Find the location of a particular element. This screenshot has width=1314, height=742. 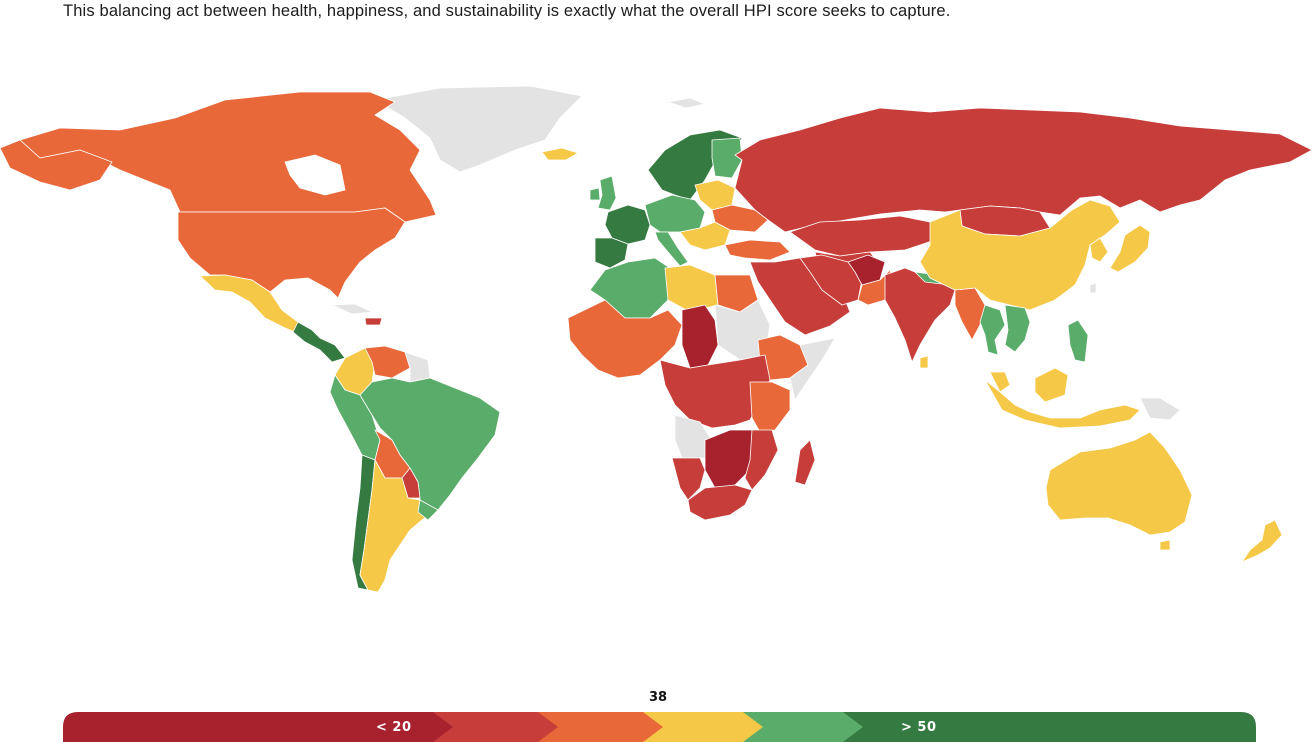

country-chad is located at coordinates (700, 336).